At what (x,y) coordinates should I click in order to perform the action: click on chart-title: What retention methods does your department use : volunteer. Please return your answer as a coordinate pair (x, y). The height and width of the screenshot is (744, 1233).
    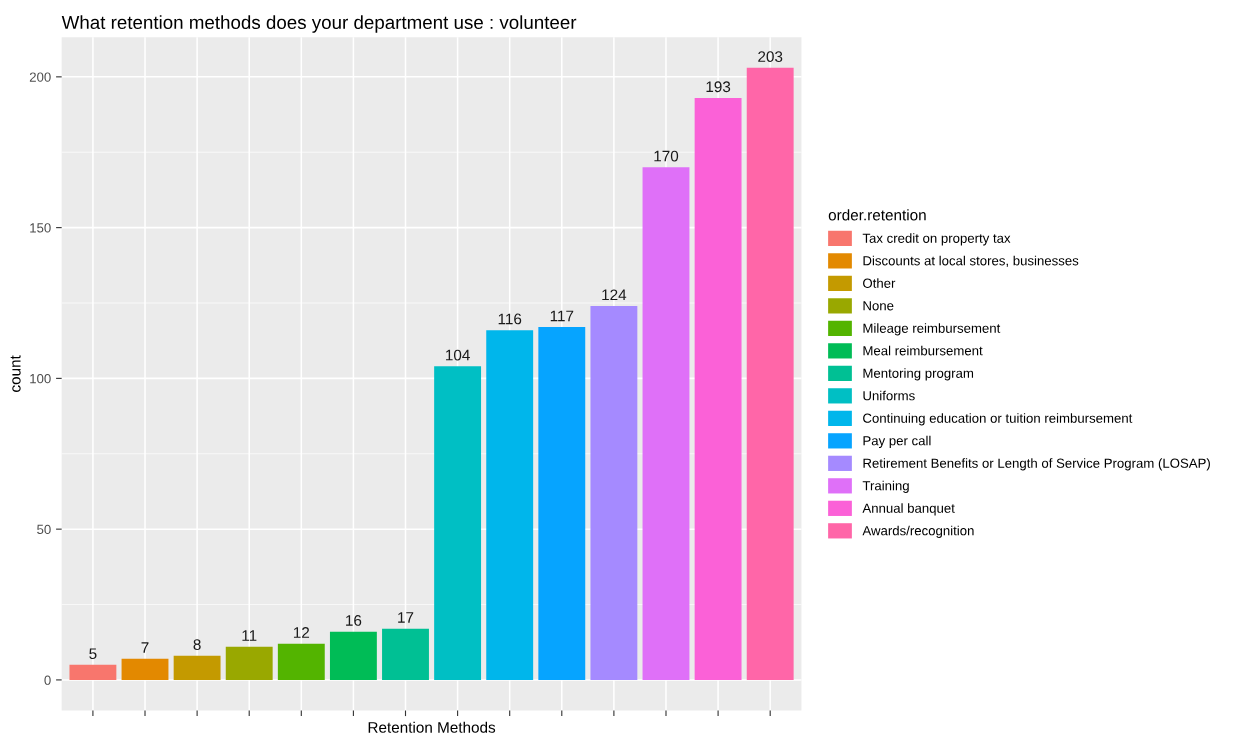
    Looking at the image, I should click on (319, 24).